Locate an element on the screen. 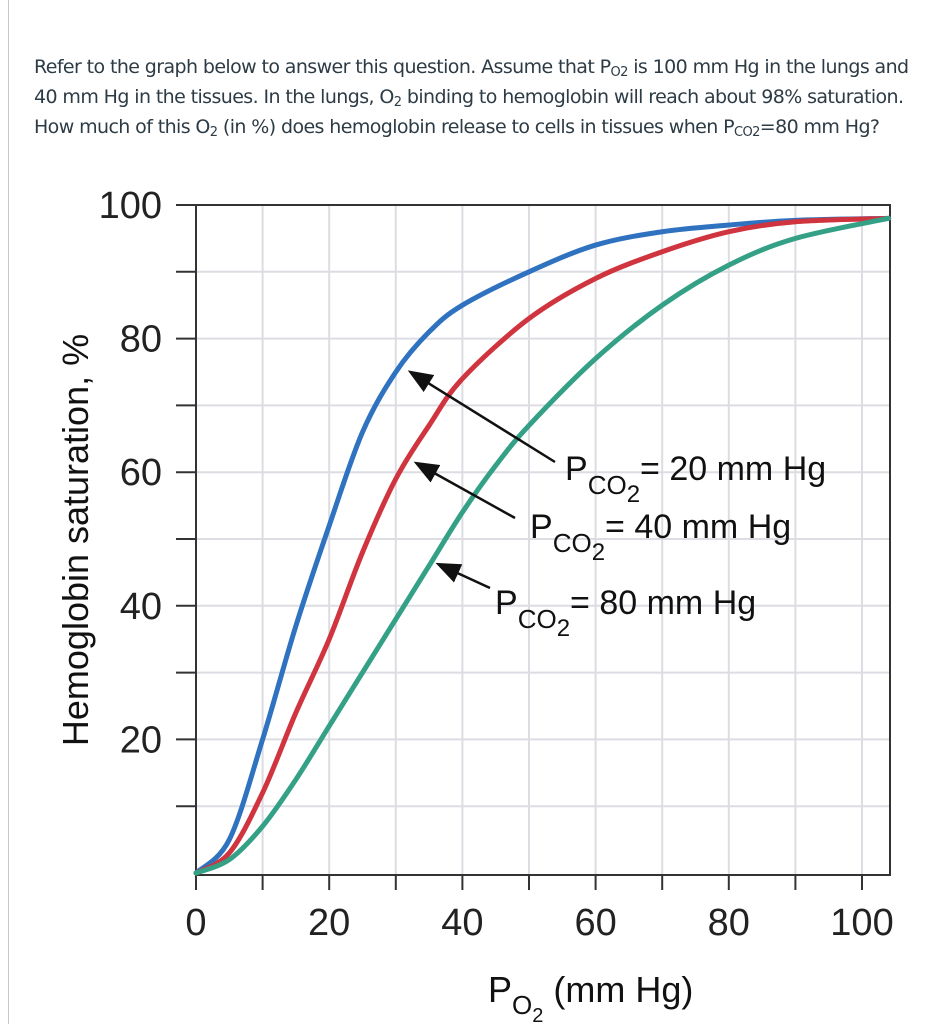 This screenshot has height=1024, width=941. x-tick-label: 80 is located at coordinates (729, 923).